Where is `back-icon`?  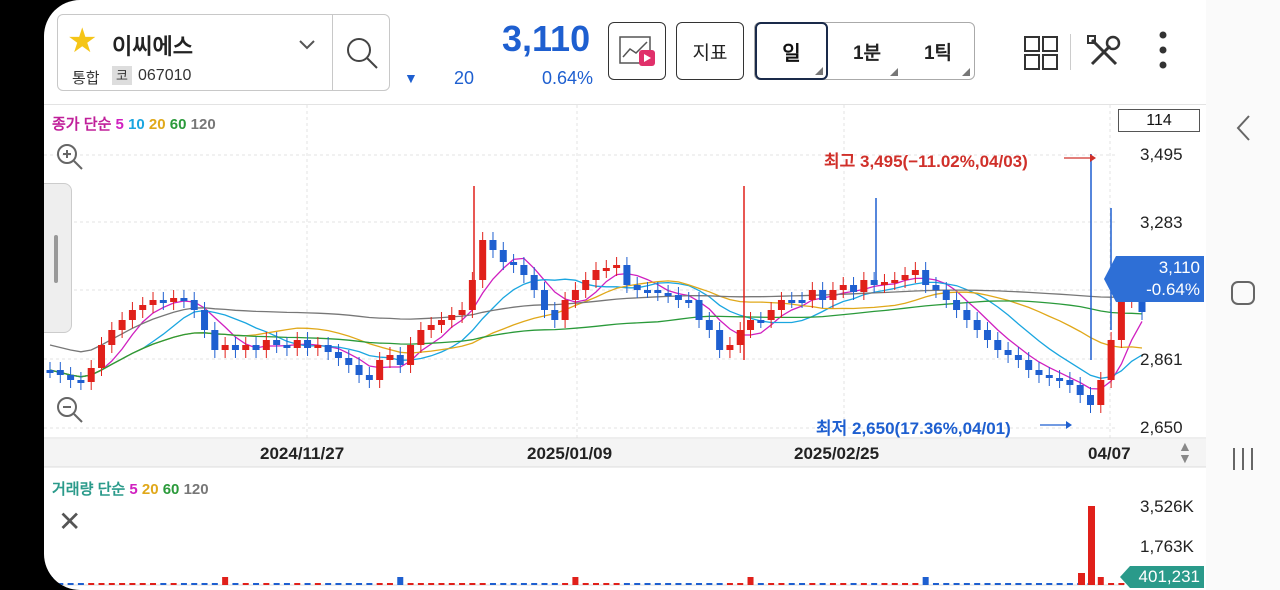 back-icon is located at coordinates (1243, 128).